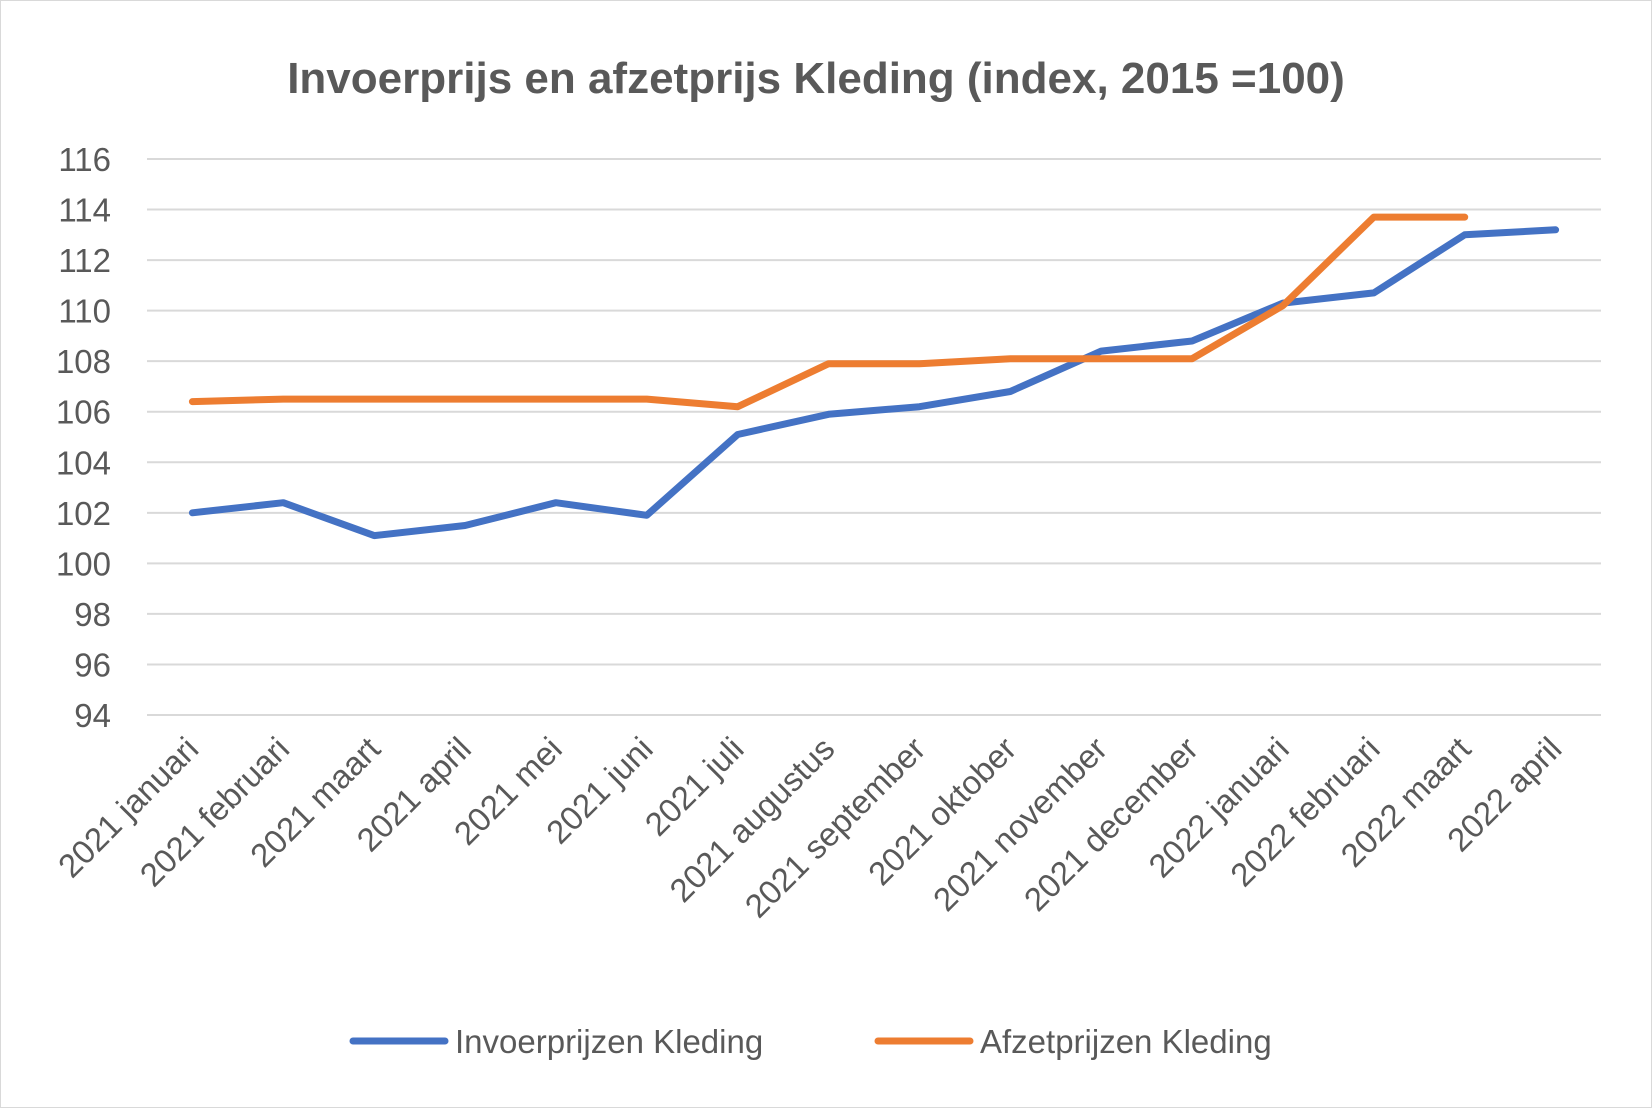 The width and height of the screenshot is (1652, 1112). What do you see at coordinates (83, 412) in the screenshot?
I see `y-tick-label: 106` at bounding box center [83, 412].